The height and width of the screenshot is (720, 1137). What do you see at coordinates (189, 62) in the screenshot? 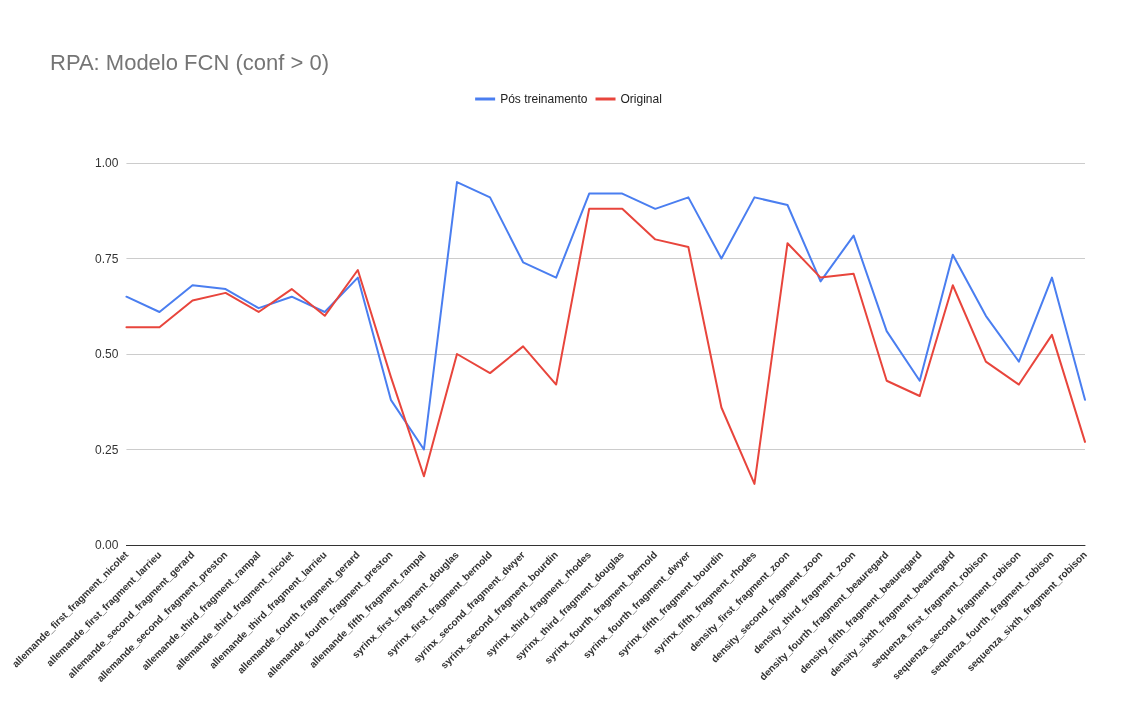
I see `chart-title: RPA: Modelo FCN (conf > 0)` at bounding box center [189, 62].